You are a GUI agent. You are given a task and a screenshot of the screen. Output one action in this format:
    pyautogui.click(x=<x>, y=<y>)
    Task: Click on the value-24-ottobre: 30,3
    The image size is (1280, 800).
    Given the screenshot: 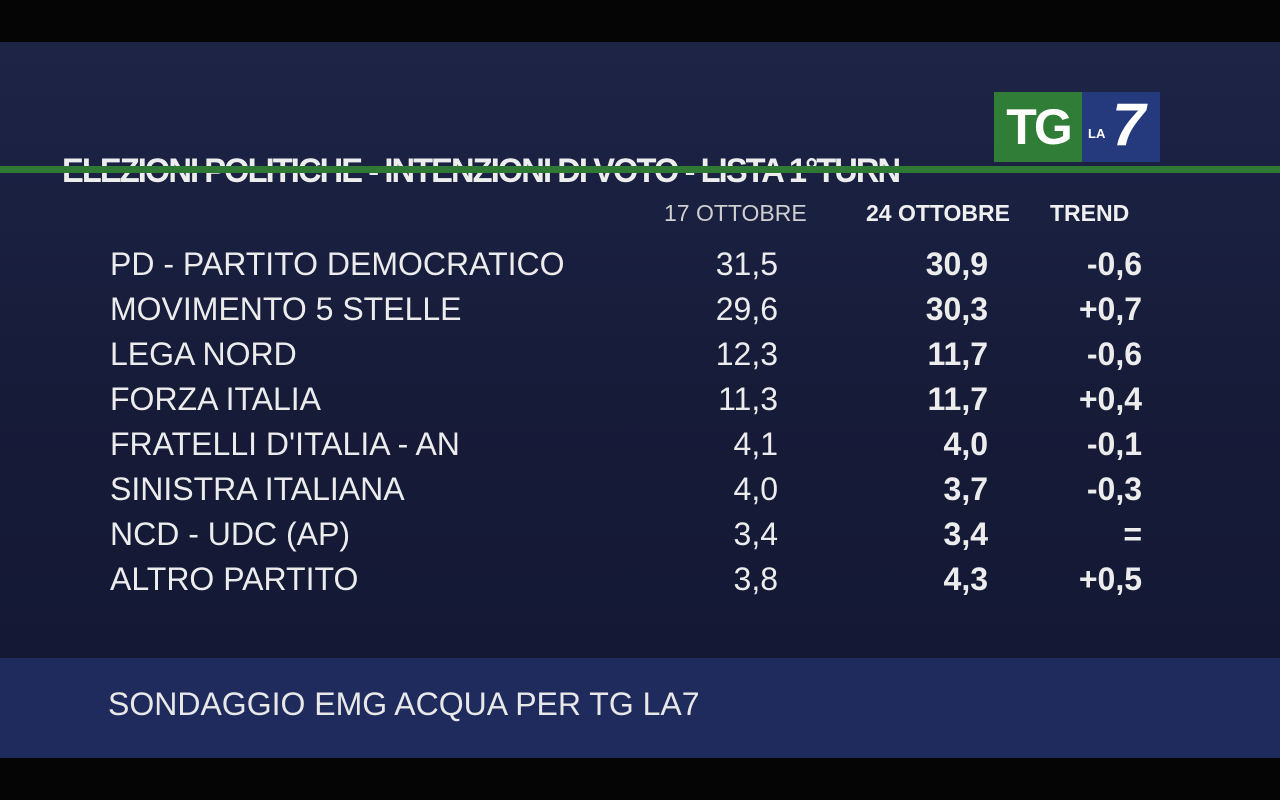 What is the action you would take?
    pyautogui.click(x=956, y=309)
    